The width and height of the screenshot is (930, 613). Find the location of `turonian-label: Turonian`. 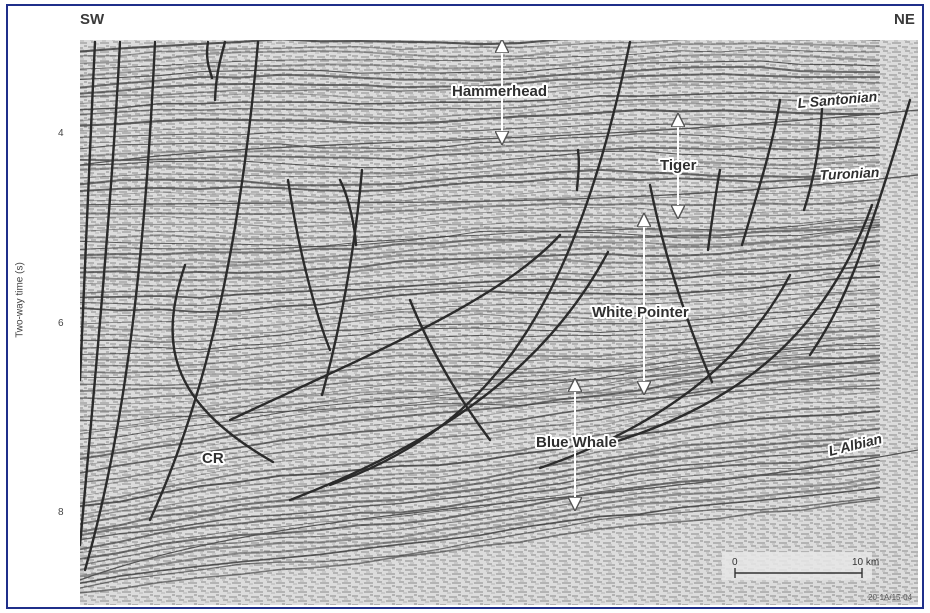

turonian-label: Turonian is located at coordinates (849, 173).